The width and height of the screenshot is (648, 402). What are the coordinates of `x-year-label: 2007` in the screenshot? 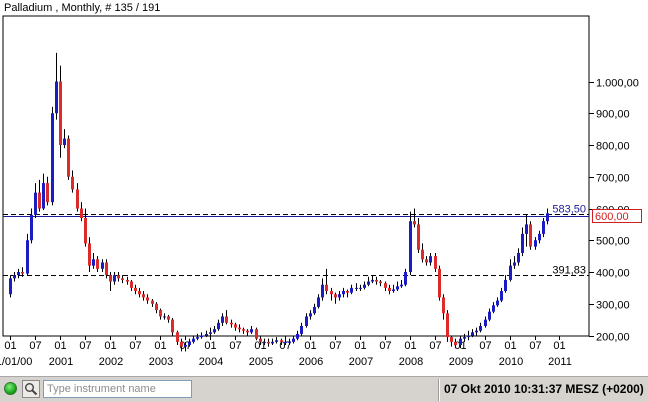 It's located at (361, 362).